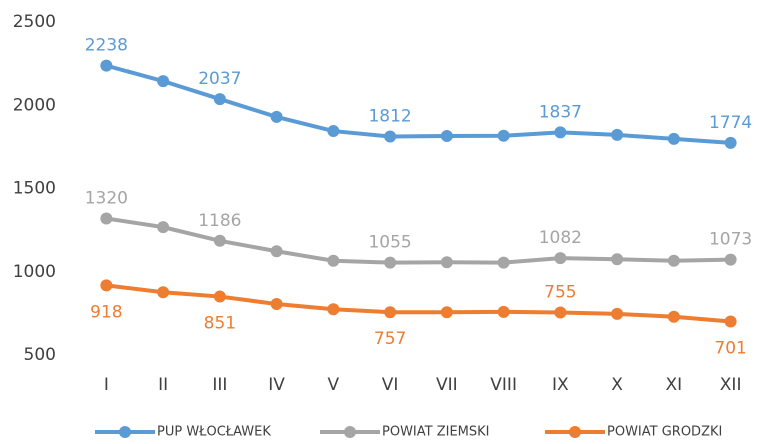 Image resolution: width=759 pixels, height=444 pixels. I want to click on data-label: 2238, so click(106, 46).